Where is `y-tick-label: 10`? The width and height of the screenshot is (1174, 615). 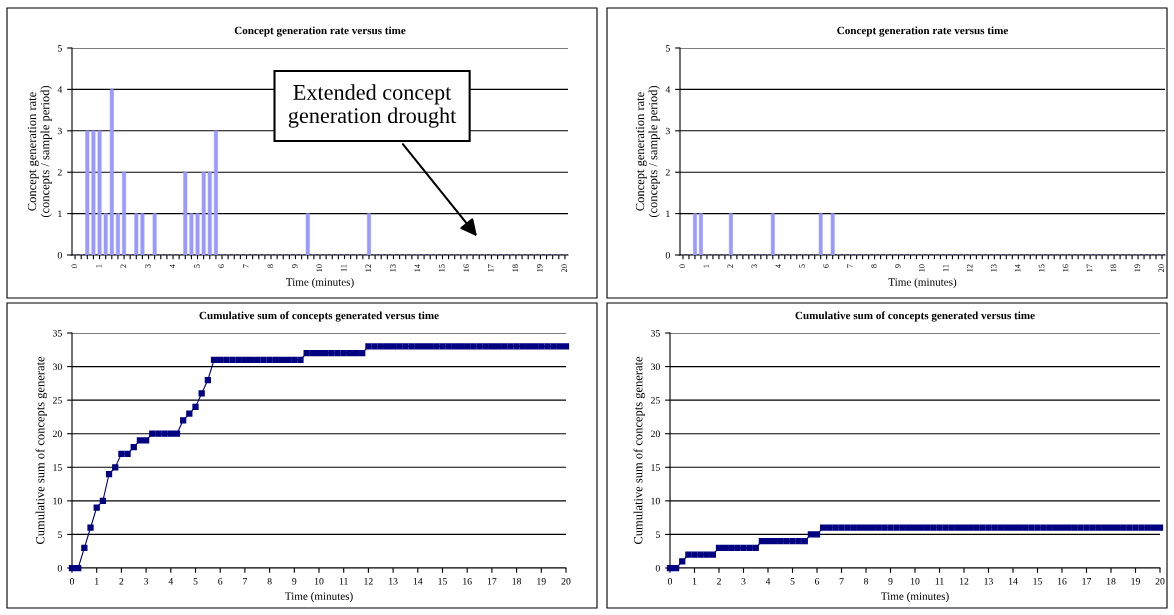
y-tick-label: 10 is located at coordinates (57, 501).